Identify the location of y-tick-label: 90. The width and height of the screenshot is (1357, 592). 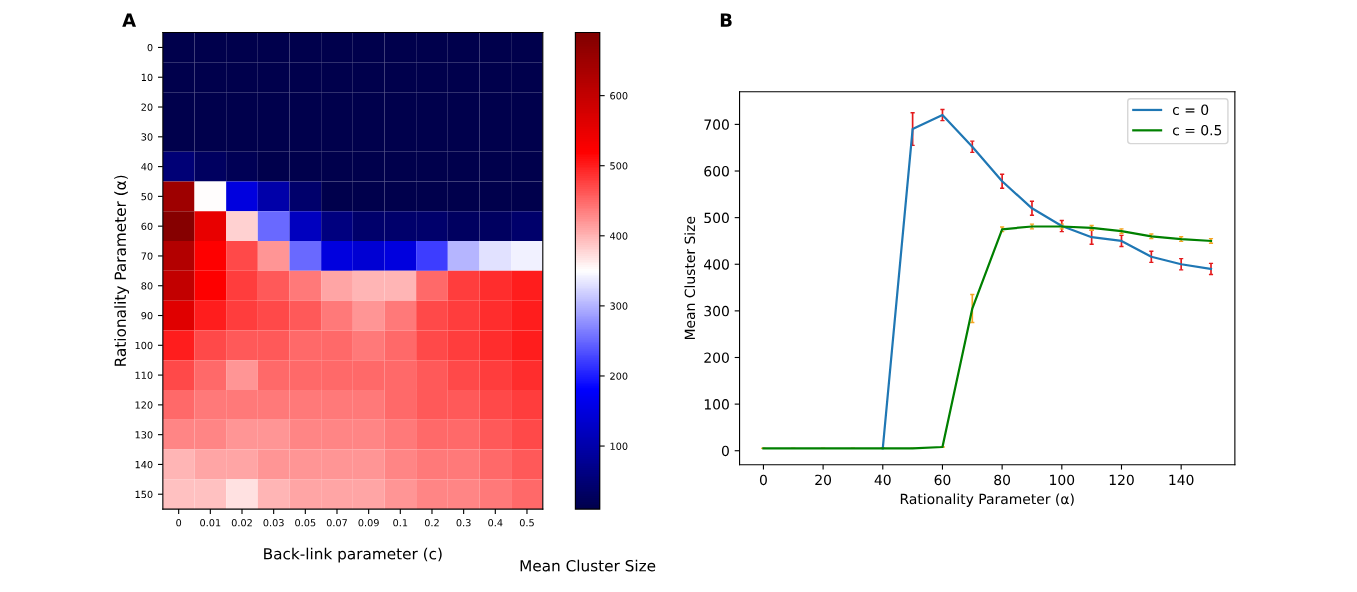
(147, 316).